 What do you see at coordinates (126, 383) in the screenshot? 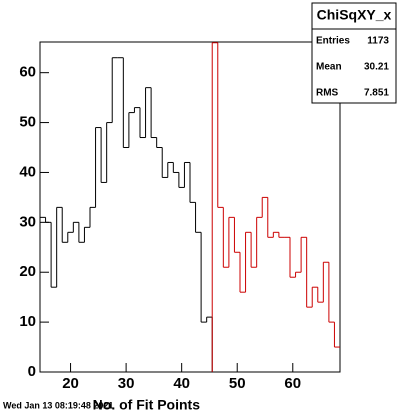
I see `x-tick-label: 30` at bounding box center [126, 383].